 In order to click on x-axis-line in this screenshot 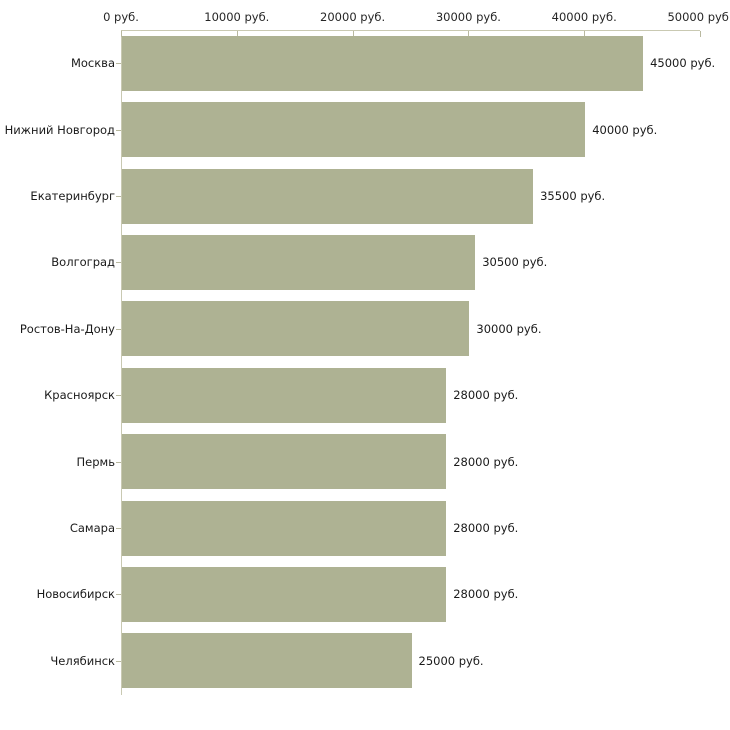, I will do `click(410, 30)`.